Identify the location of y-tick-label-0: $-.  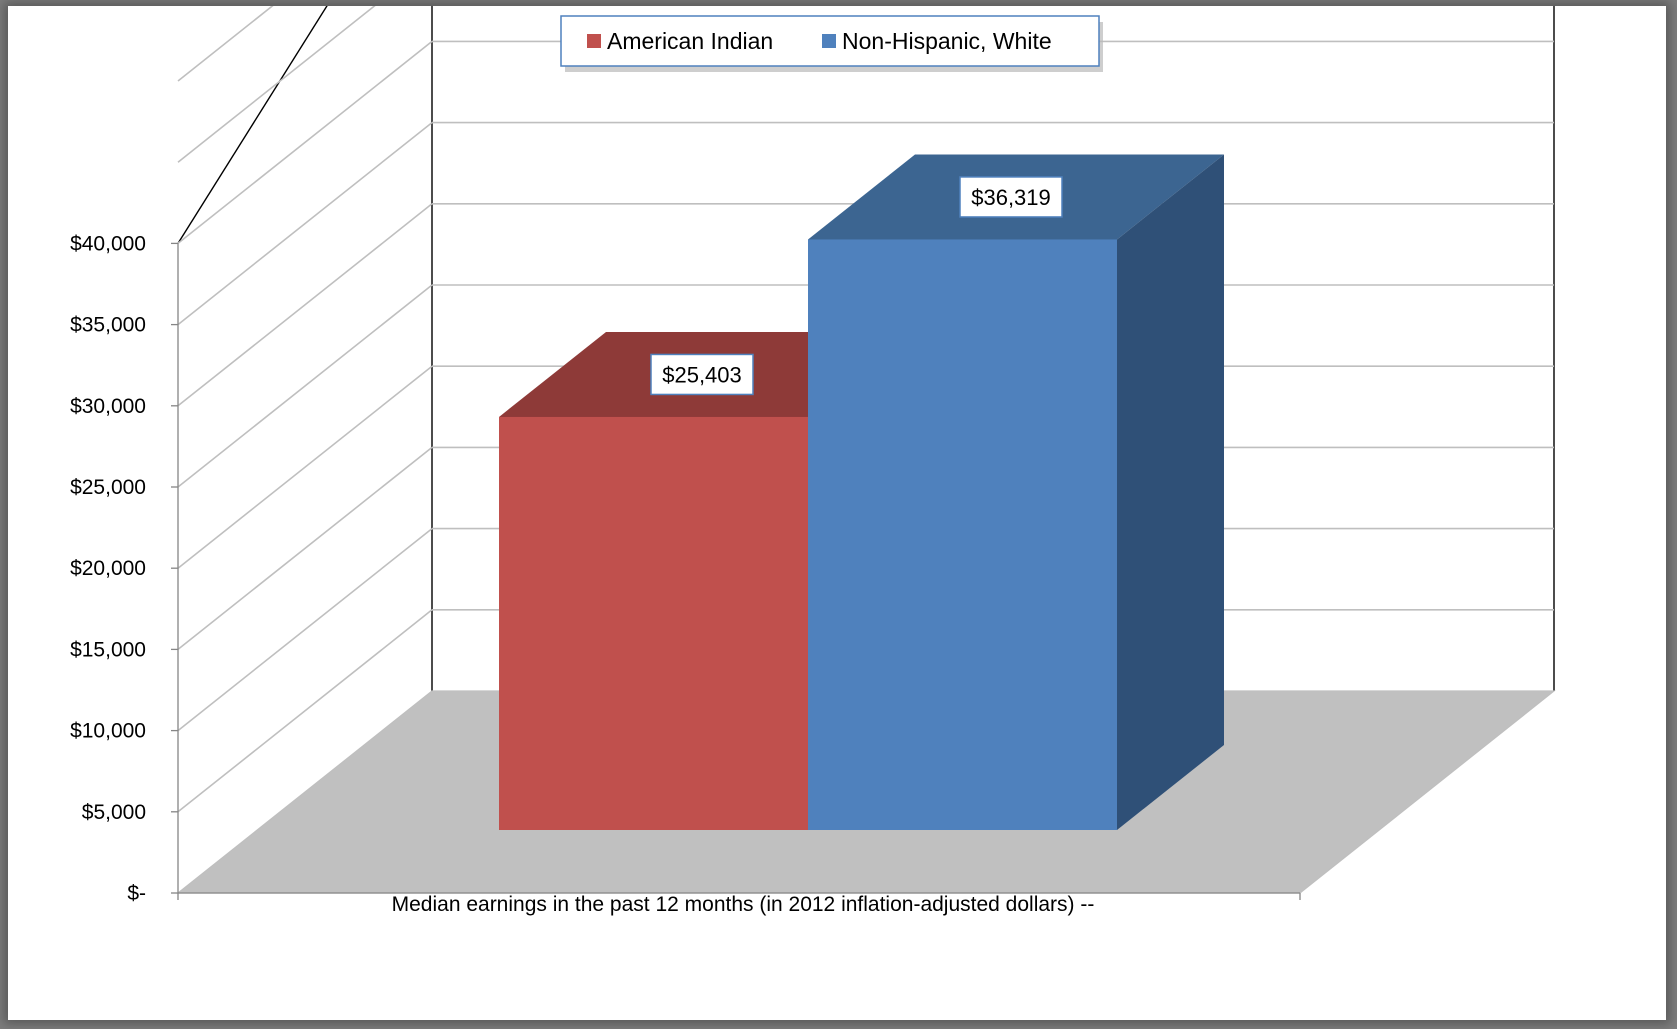
(136, 893).